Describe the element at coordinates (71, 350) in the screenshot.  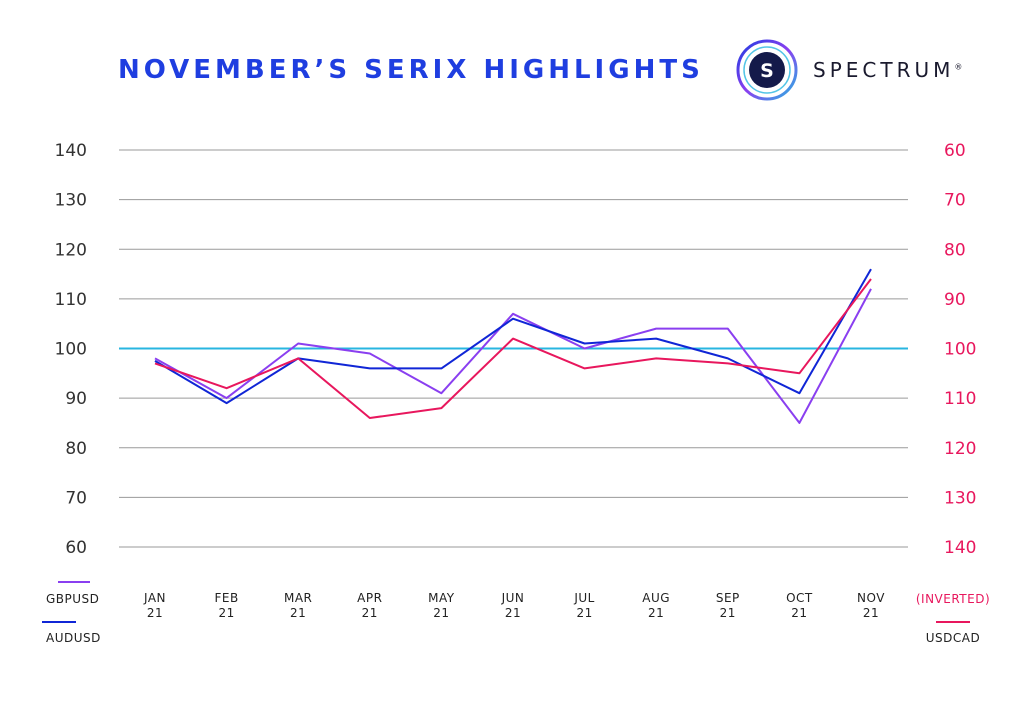
I see `left-axis-tick-label: 100` at that location.